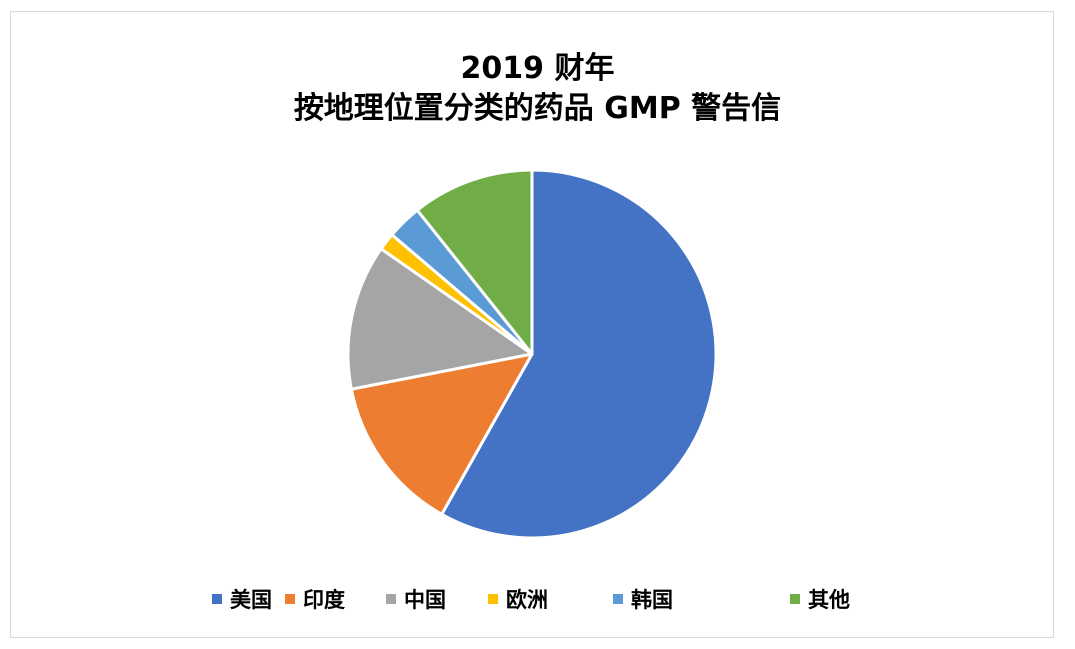 This screenshot has width=1075, height=649. I want to click on legend-item-0: 美国, so click(242, 599).